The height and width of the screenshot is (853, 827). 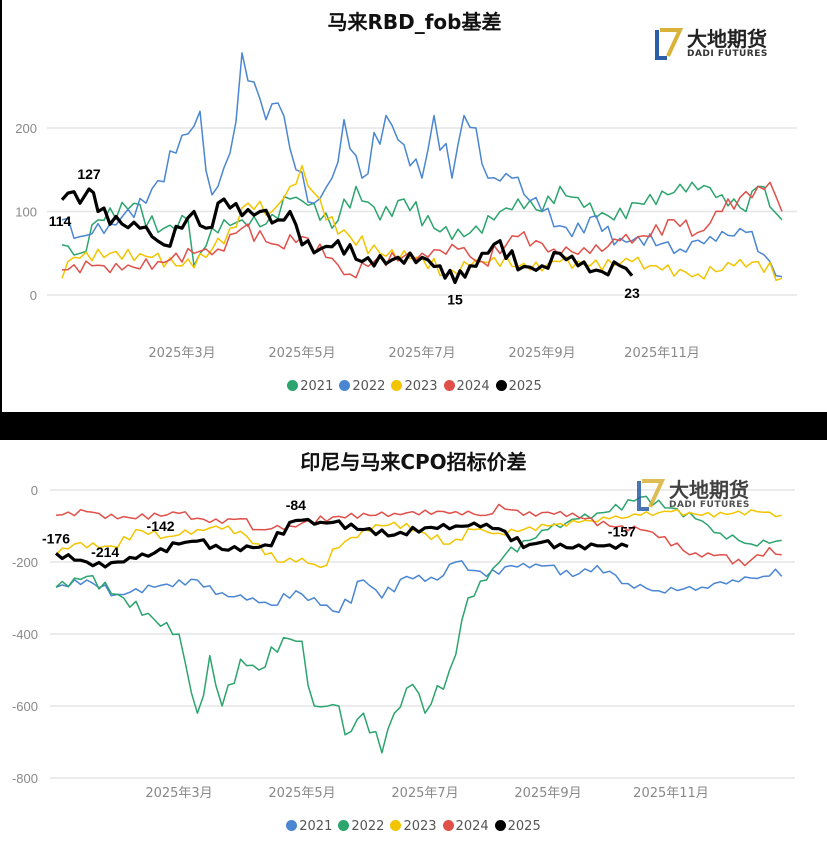 What do you see at coordinates (26, 212) in the screenshot?
I see `y-tick-label: 100` at bounding box center [26, 212].